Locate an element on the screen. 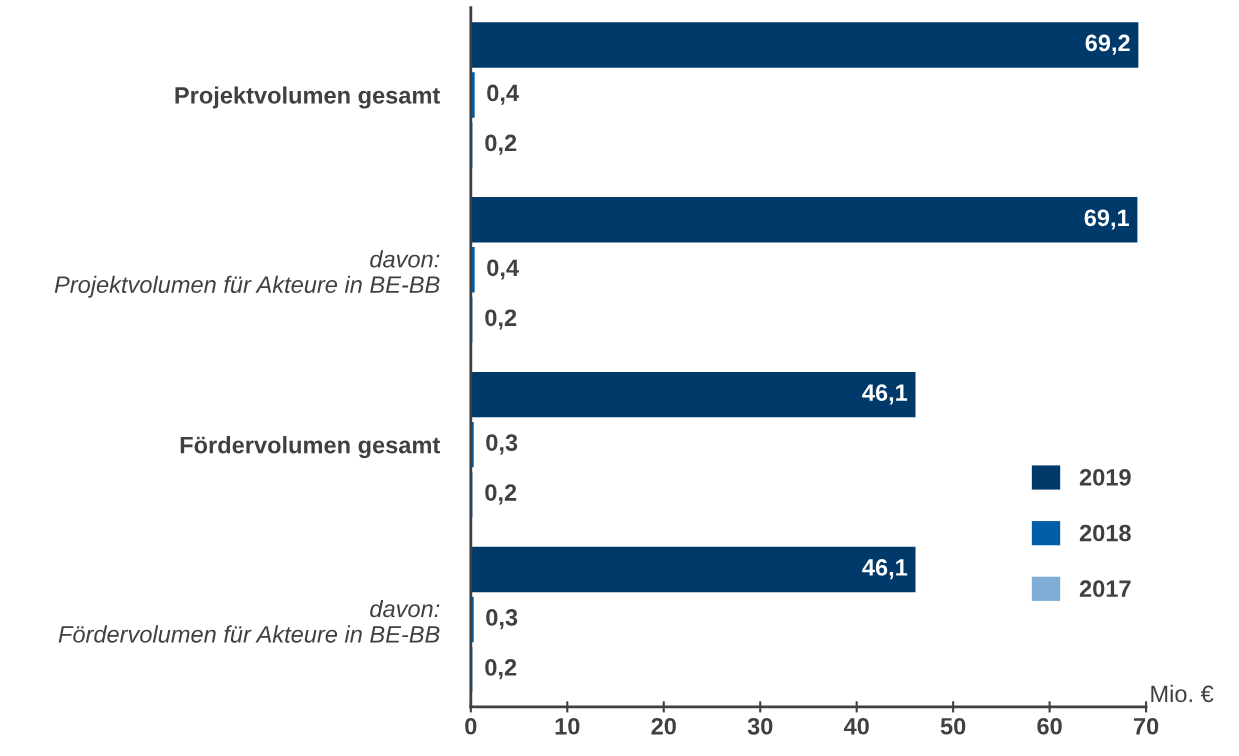  x-tick-label: 10 is located at coordinates (567, 726).